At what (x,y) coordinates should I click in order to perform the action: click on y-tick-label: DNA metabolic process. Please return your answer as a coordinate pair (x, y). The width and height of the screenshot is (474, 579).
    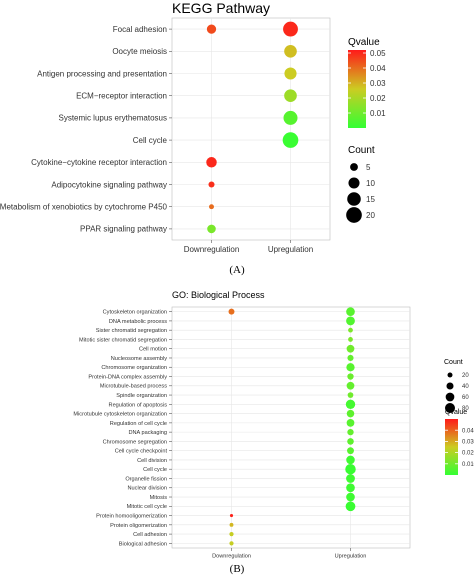
    Looking at the image, I should click on (138, 322).